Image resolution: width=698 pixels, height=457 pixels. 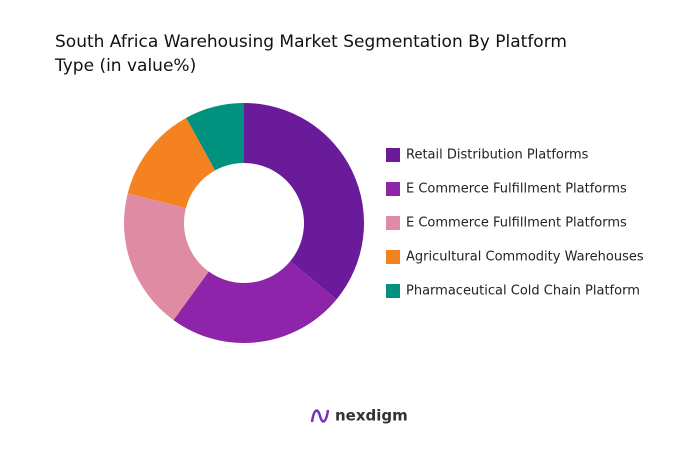 I want to click on brand: nexdigm, so click(x=371, y=416).